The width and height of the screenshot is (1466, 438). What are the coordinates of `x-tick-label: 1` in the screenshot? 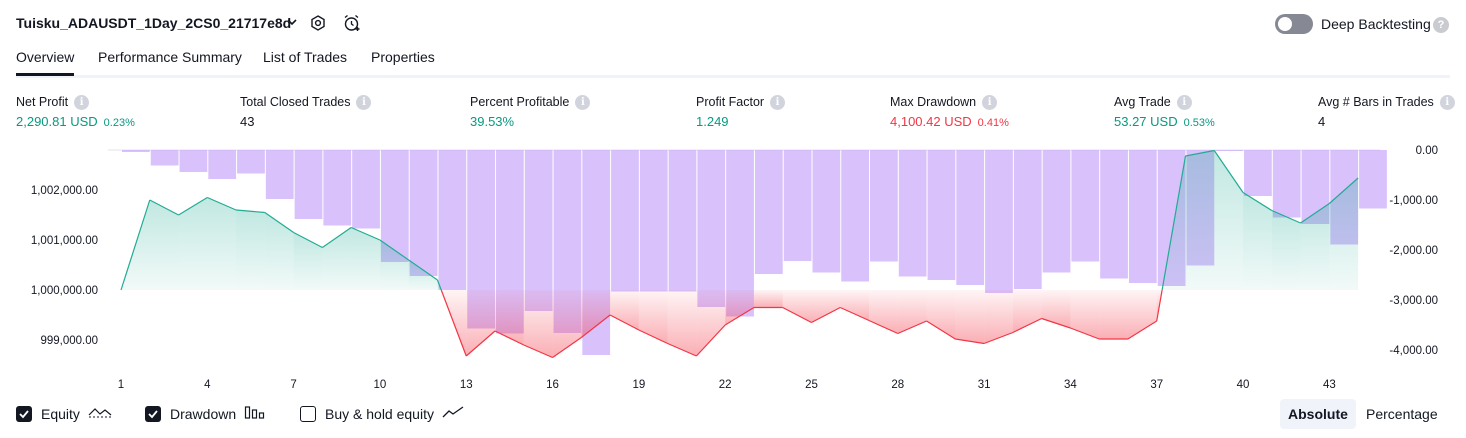 It's located at (121, 385).